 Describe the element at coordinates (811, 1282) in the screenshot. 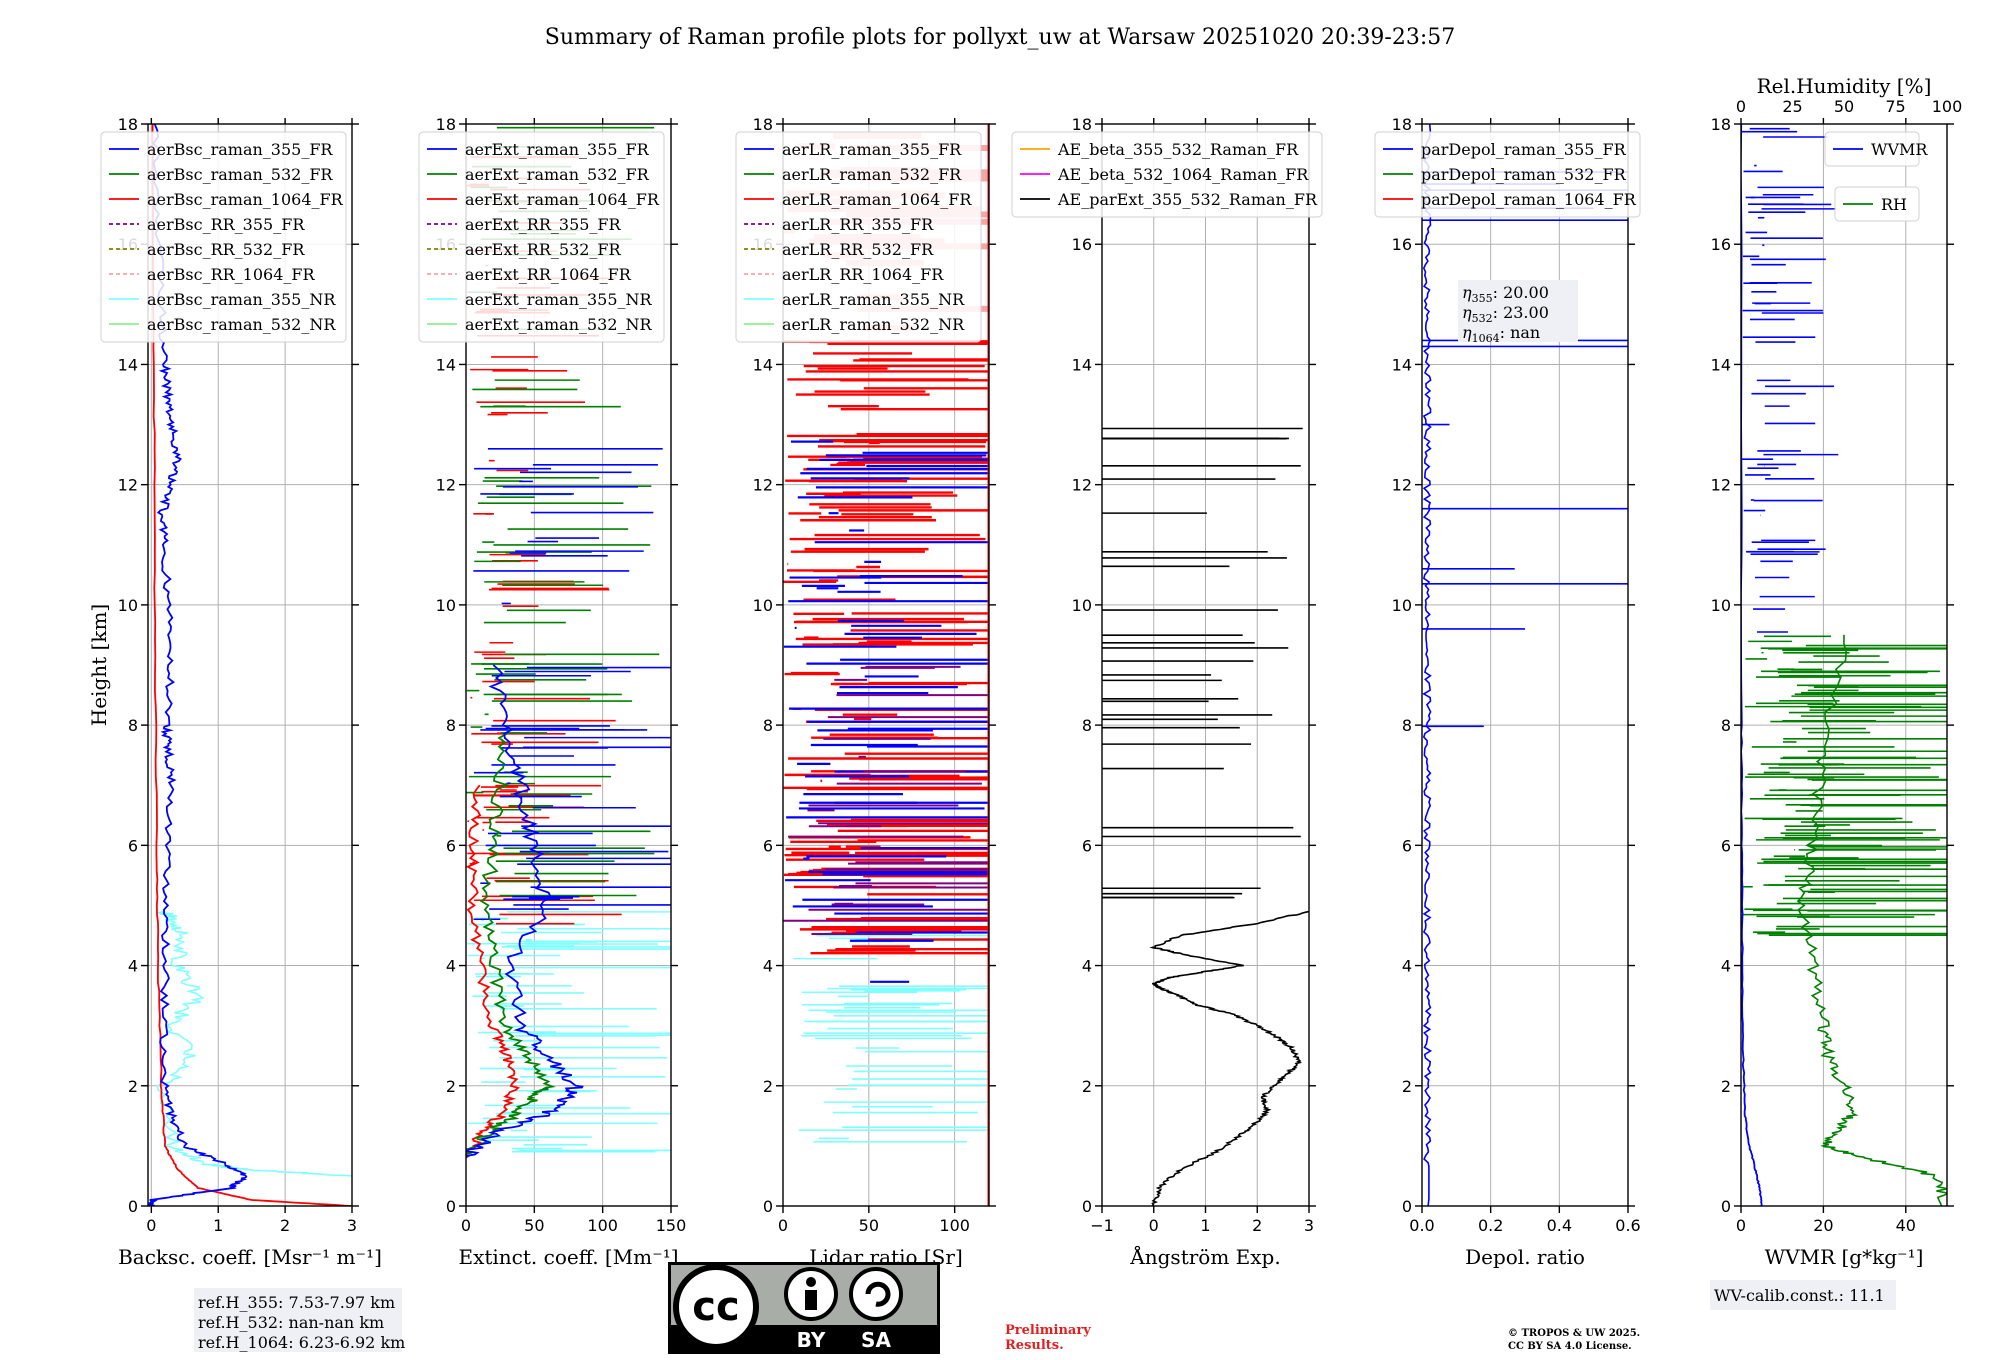

I see `by-person-head-icon` at that location.